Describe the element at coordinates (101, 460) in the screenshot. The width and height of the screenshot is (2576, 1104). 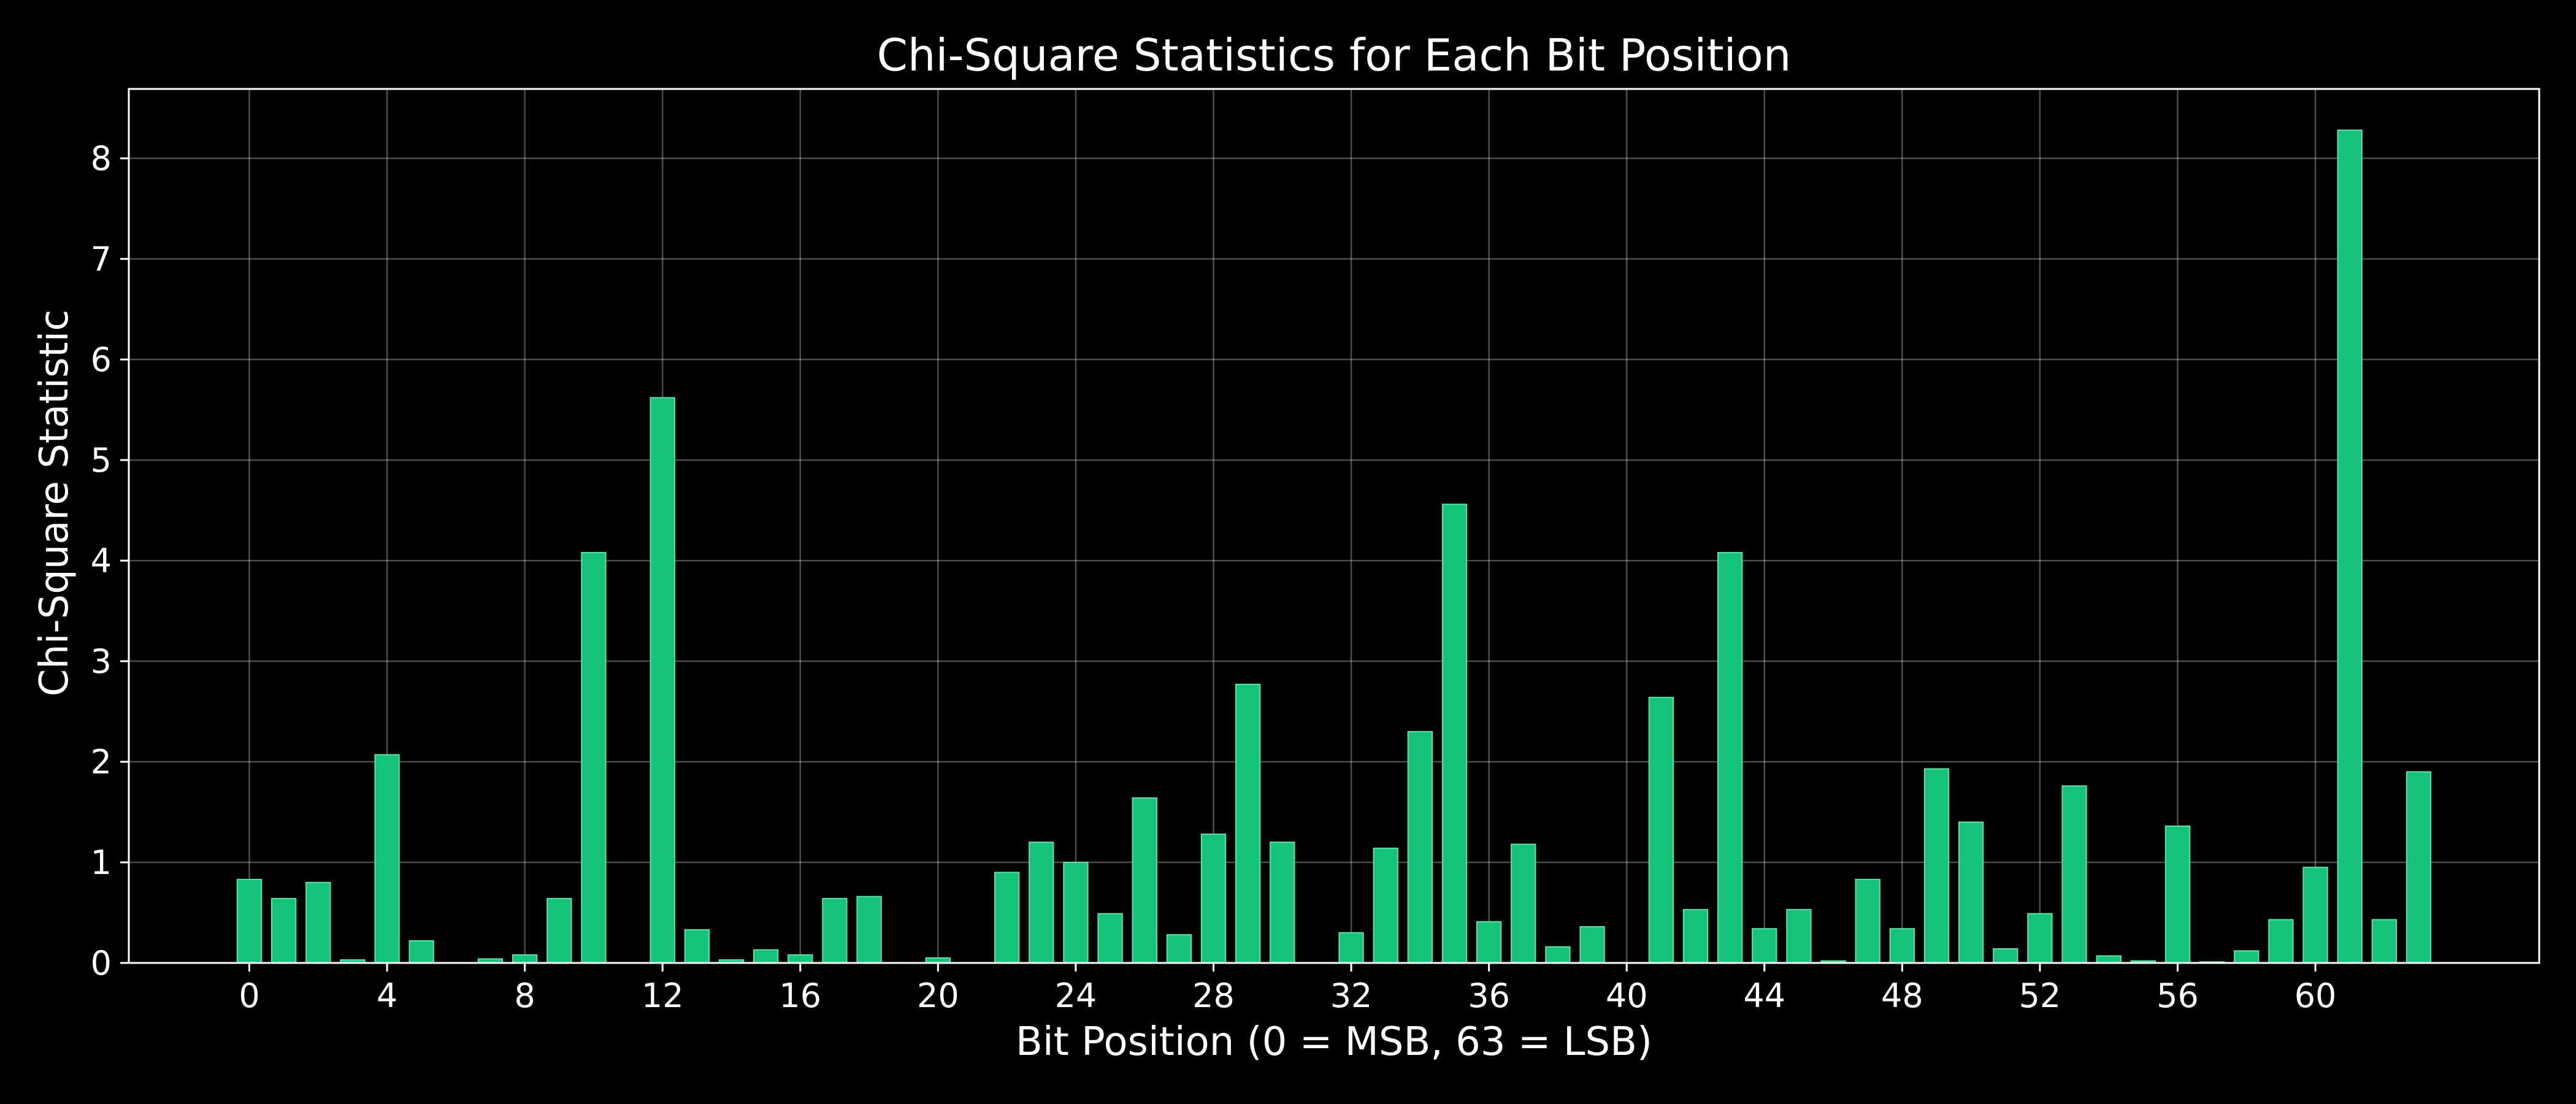
I see `y-tick-label: 5` at that location.